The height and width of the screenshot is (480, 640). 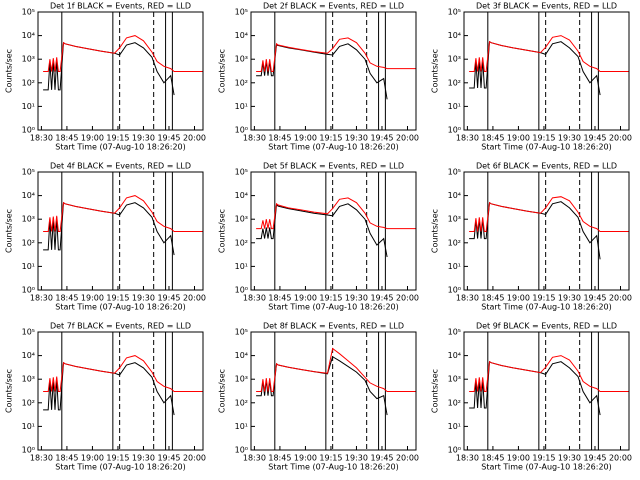 What do you see at coordinates (333, 326) in the screenshot?
I see `chart-title: Det 8f BLACK = Events, RED = LLD` at bounding box center [333, 326].